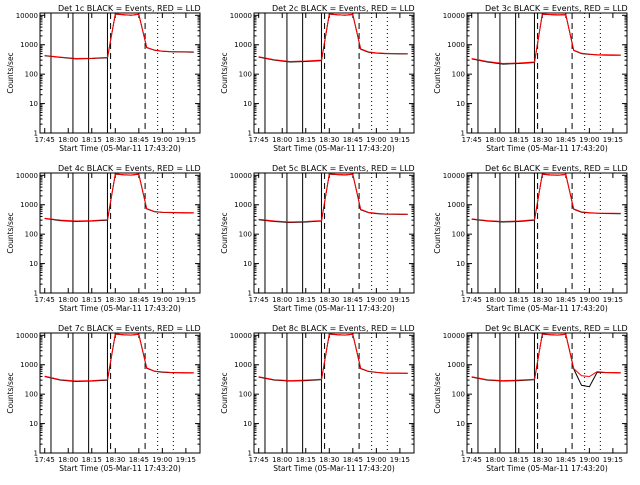 The height and width of the screenshot is (485, 640). What do you see at coordinates (129, 168) in the screenshot?
I see `panel-title: Det 4c BLACK = Events, RED = LLD` at bounding box center [129, 168].